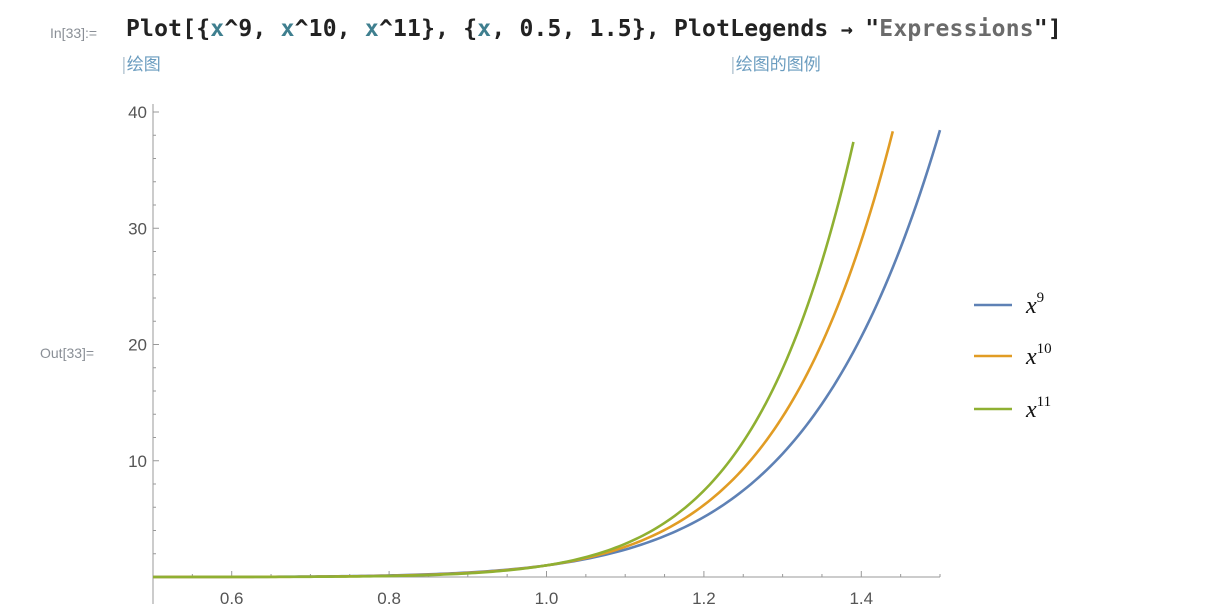 This screenshot has width=1210, height=616. Describe the element at coordinates (232, 598) in the screenshot. I see `x-tick-label: 0.6` at that location.